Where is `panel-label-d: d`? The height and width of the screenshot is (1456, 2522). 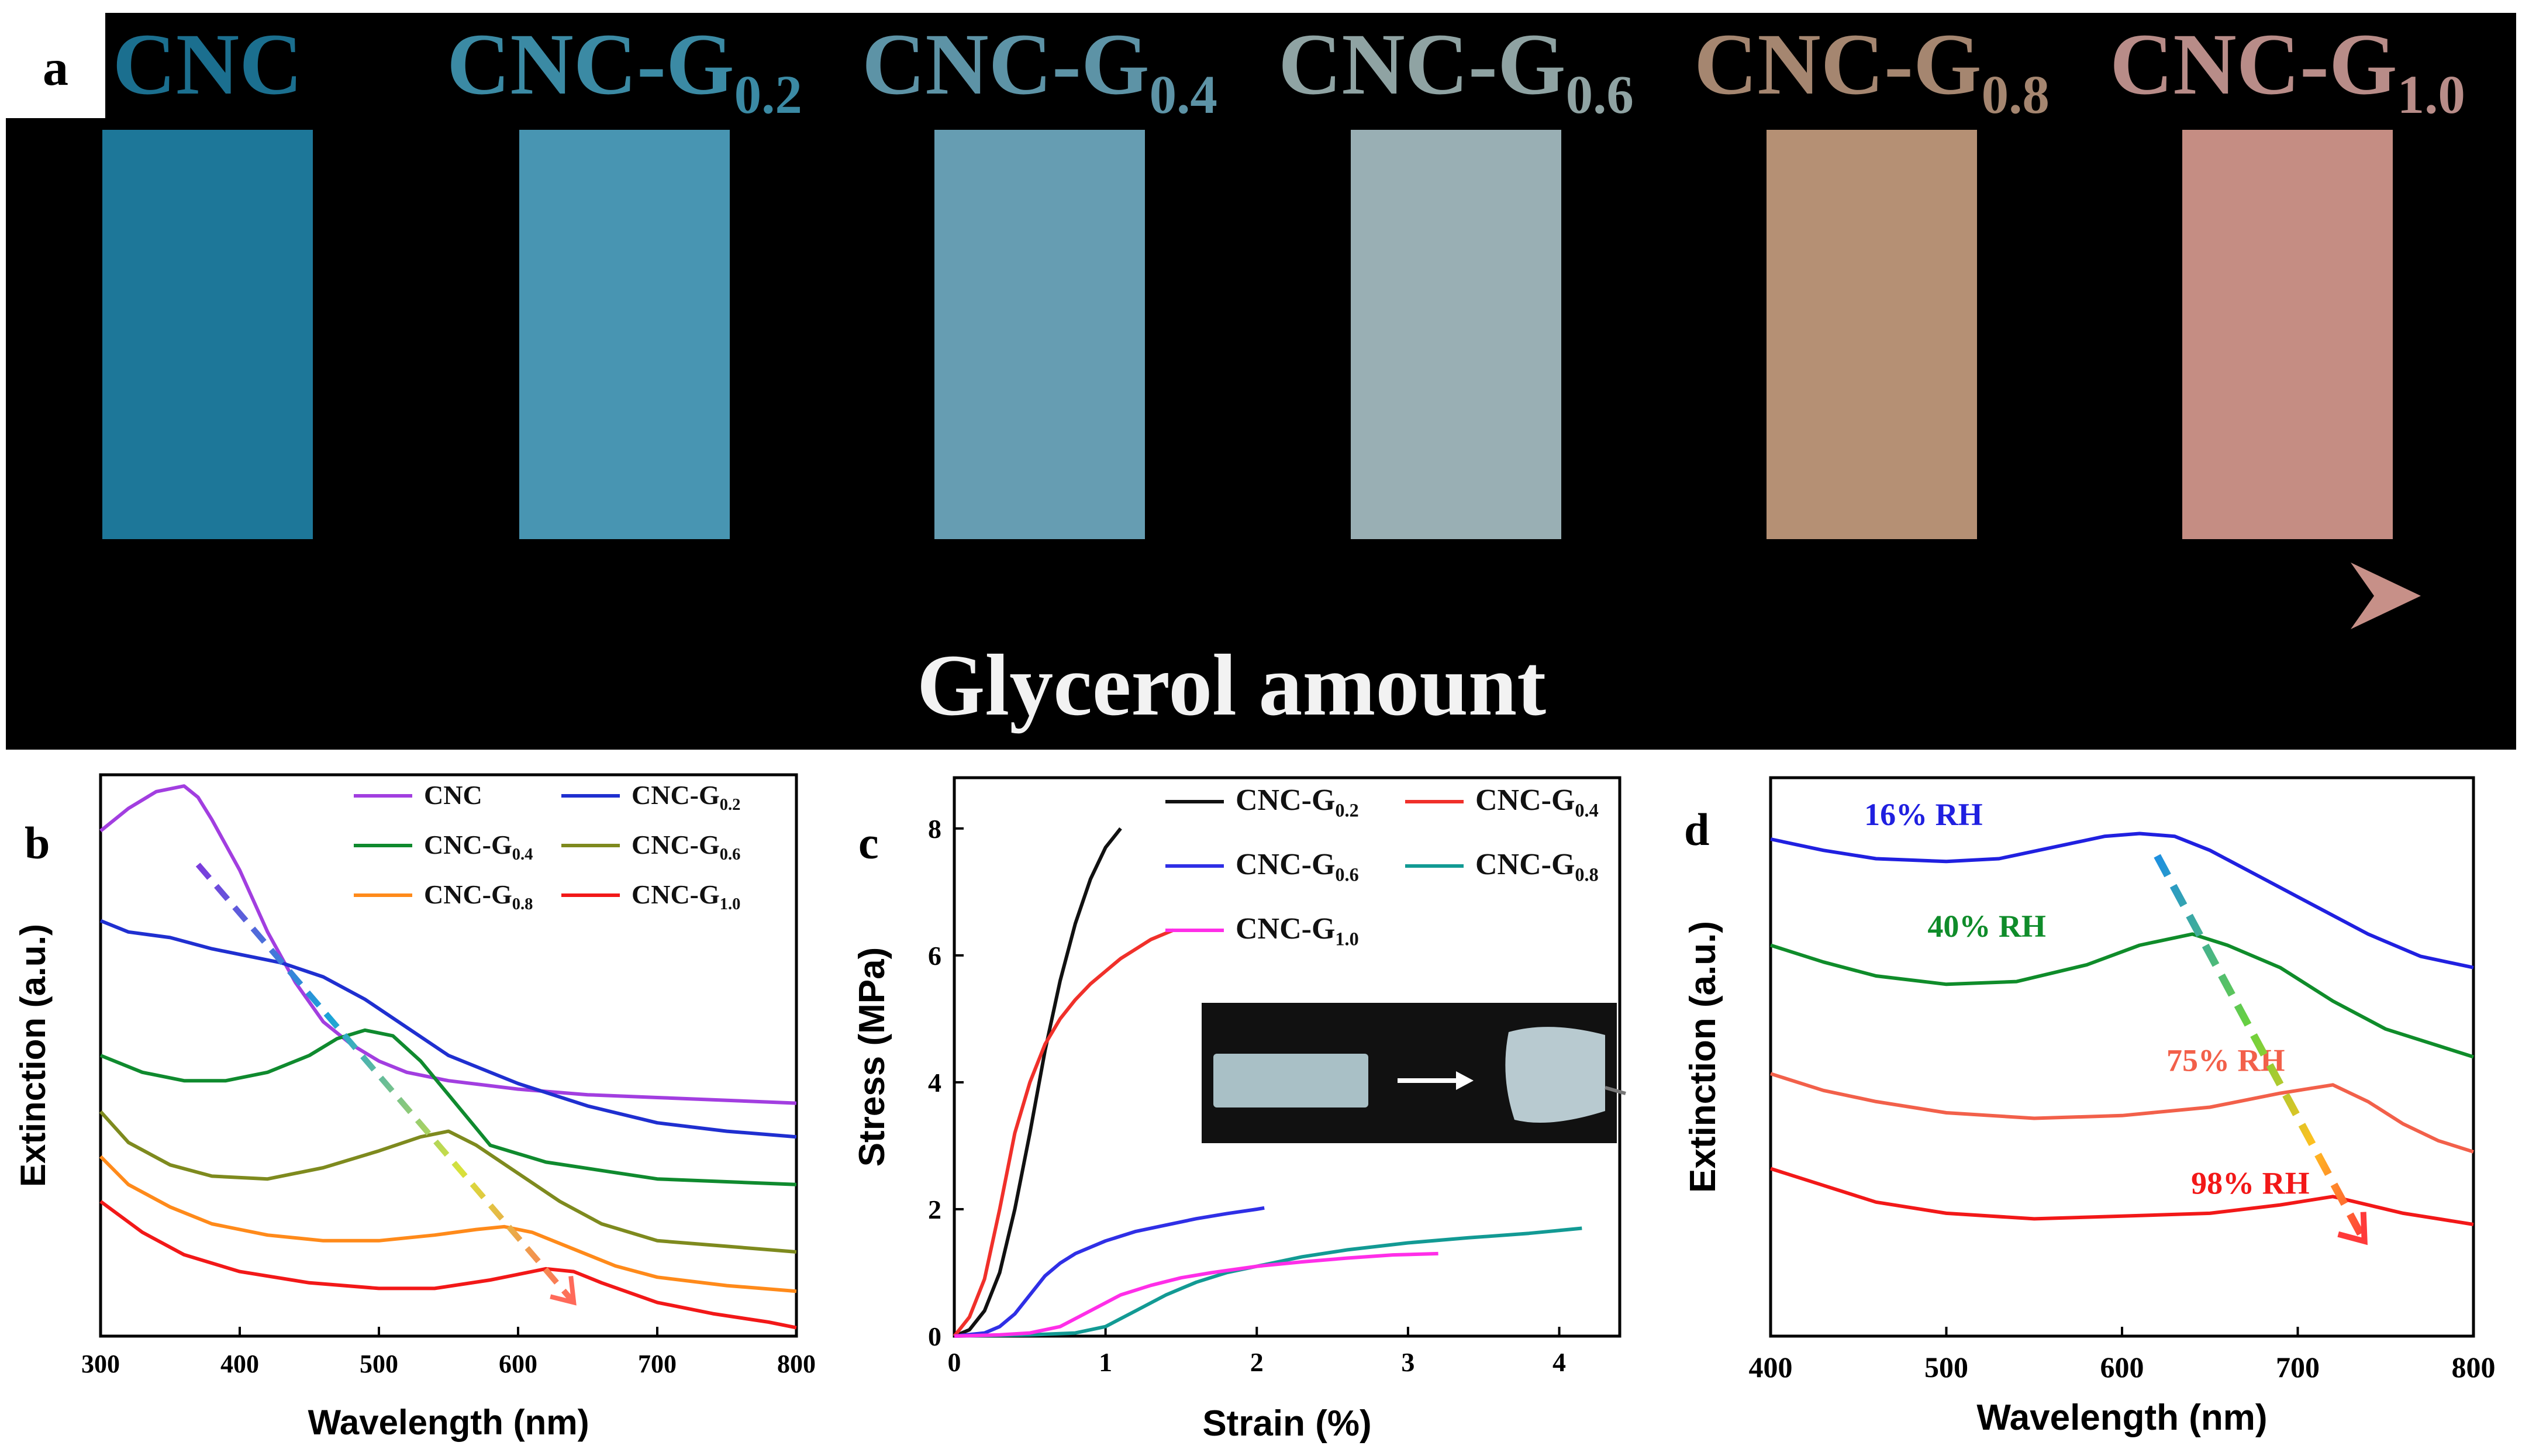
panel-label-d: d is located at coordinates (1696, 829).